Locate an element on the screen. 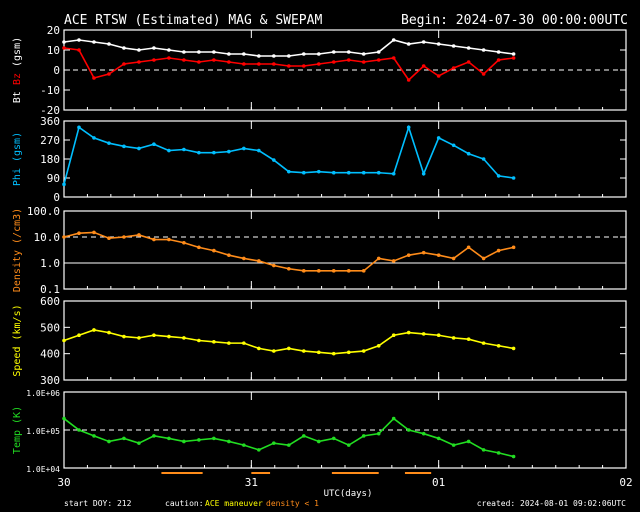 This screenshot has height=512, width=640. y-tick-label: 500 is located at coordinates (50, 327).